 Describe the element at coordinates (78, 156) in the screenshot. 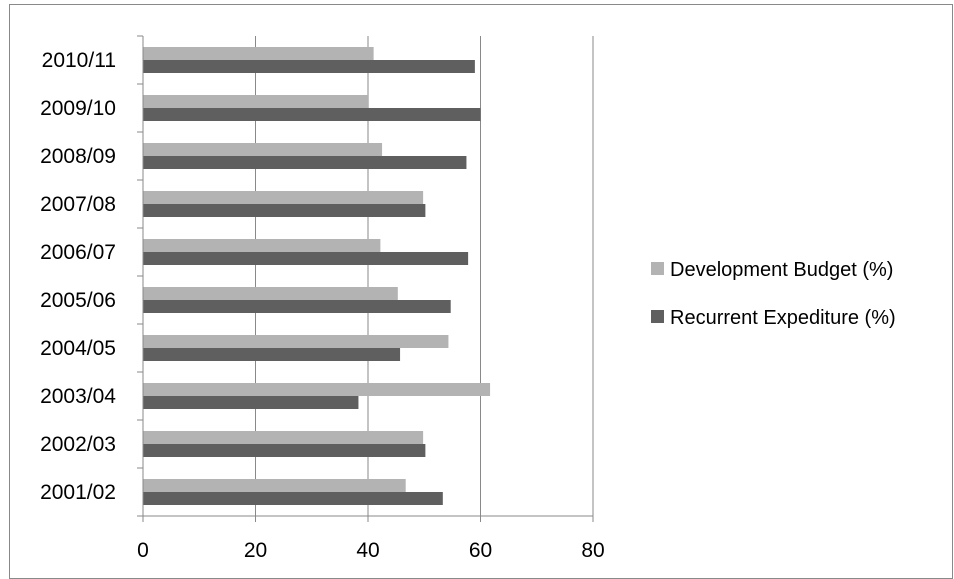

I see `y-tick-label: 2008/09` at that location.